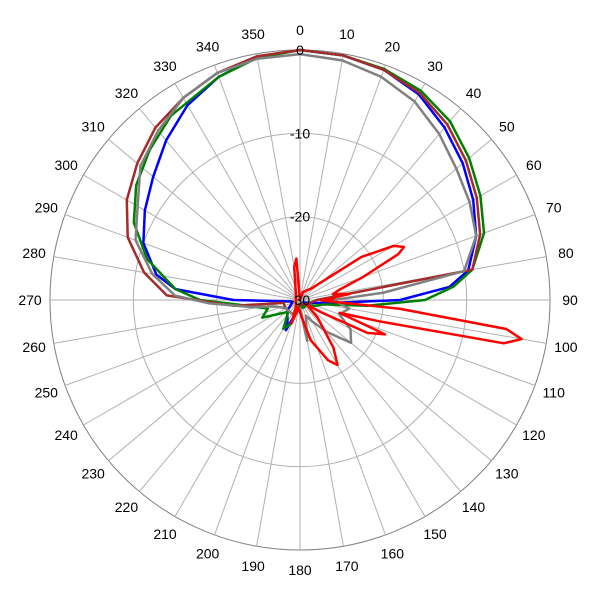 The image size is (600, 600). What do you see at coordinates (208, 46) in the screenshot?
I see `angle-tick-label: 340` at bounding box center [208, 46].